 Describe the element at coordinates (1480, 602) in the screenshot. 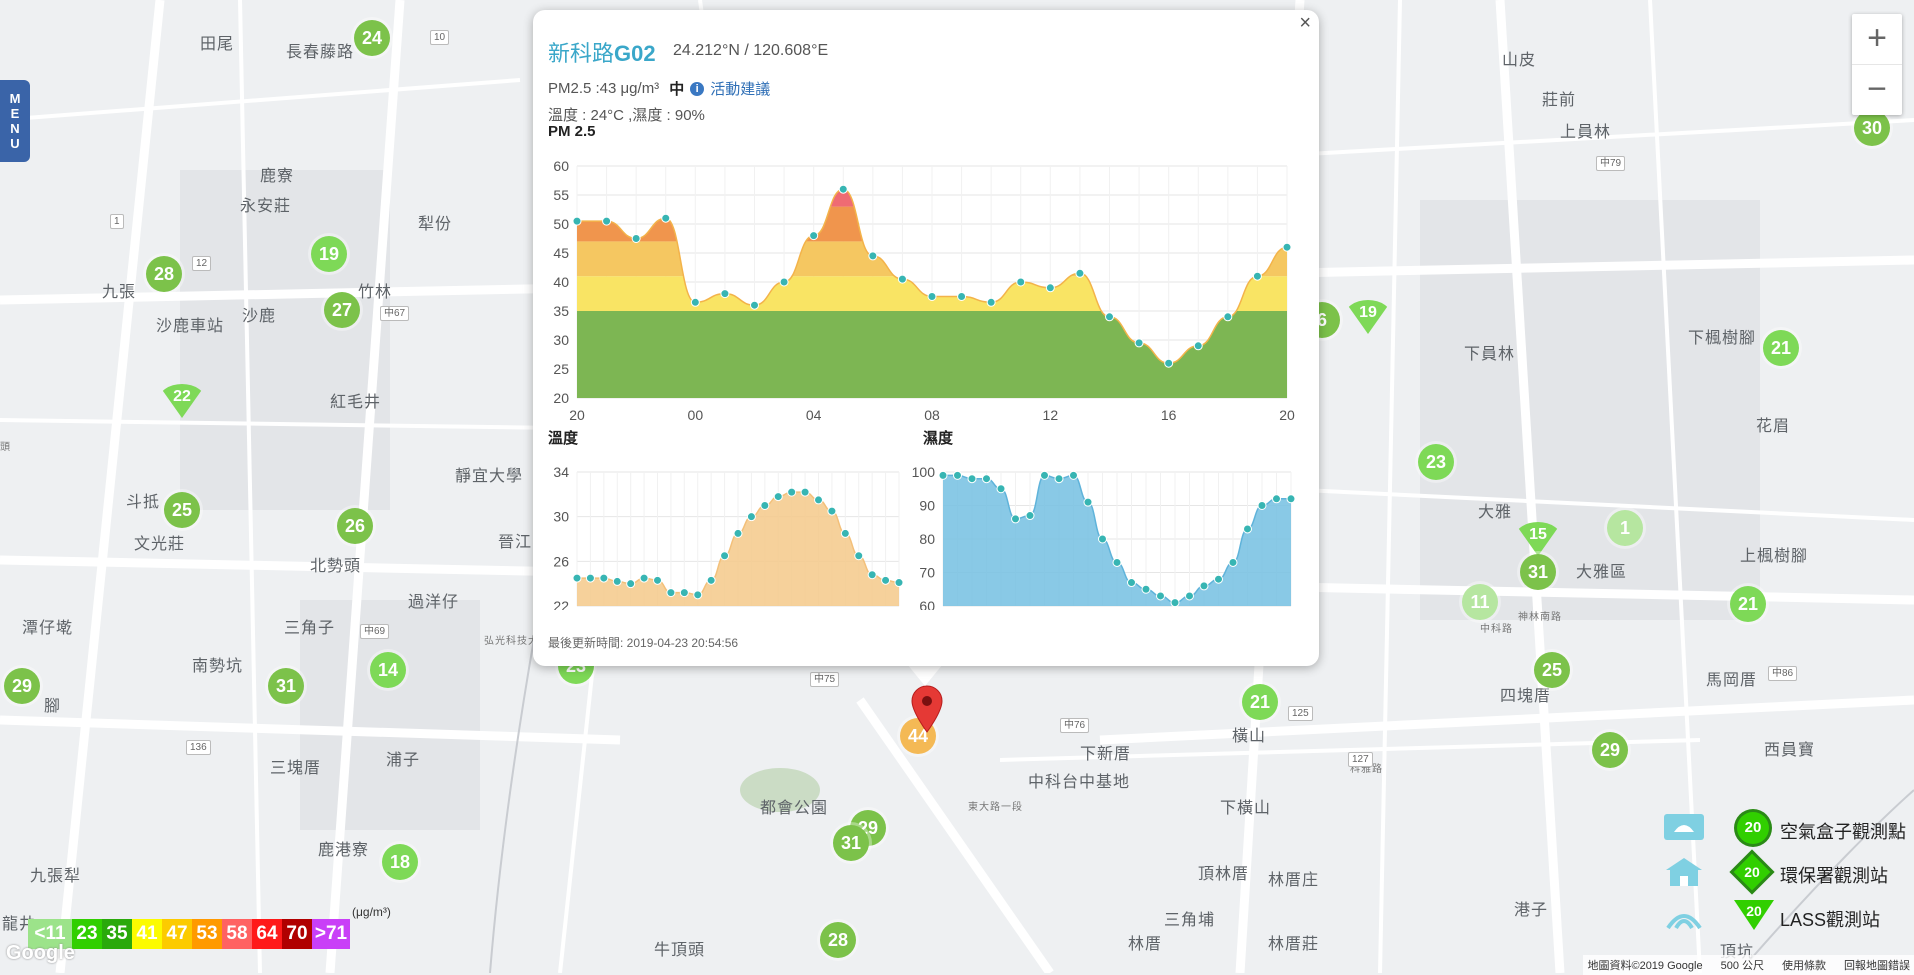

I see `sensor-marker: 11` at that location.